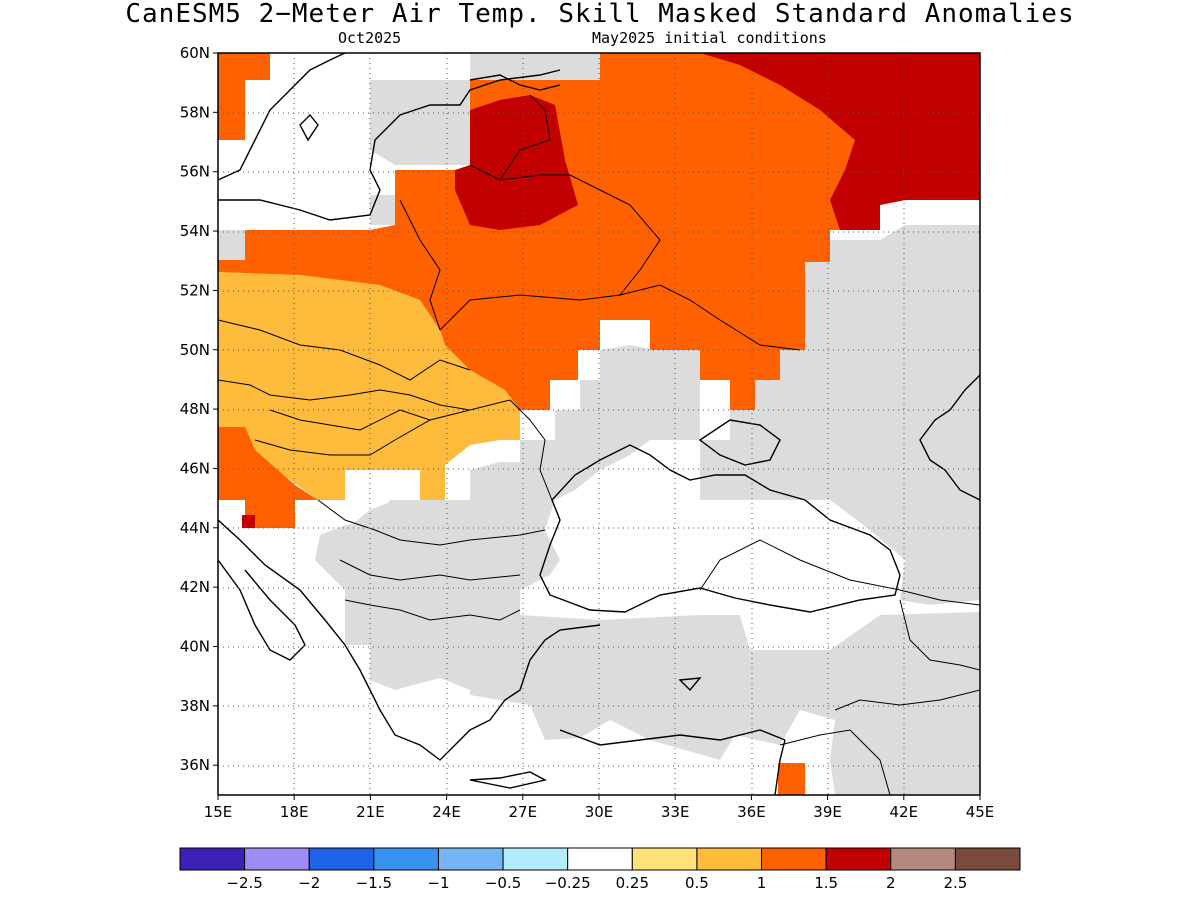  What do you see at coordinates (751, 812) in the screenshot?
I see `lon-label: 36E` at bounding box center [751, 812].